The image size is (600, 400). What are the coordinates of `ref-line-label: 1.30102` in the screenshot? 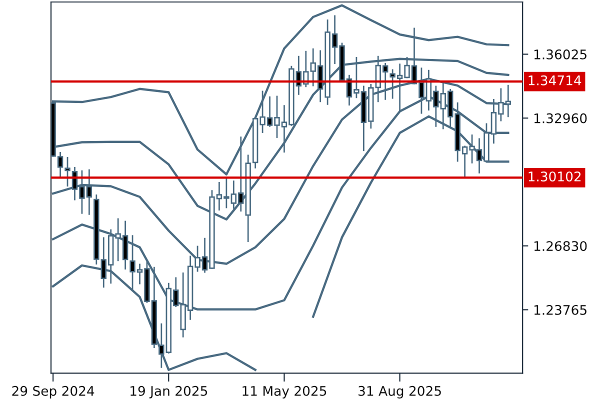 It's located at (554, 177).